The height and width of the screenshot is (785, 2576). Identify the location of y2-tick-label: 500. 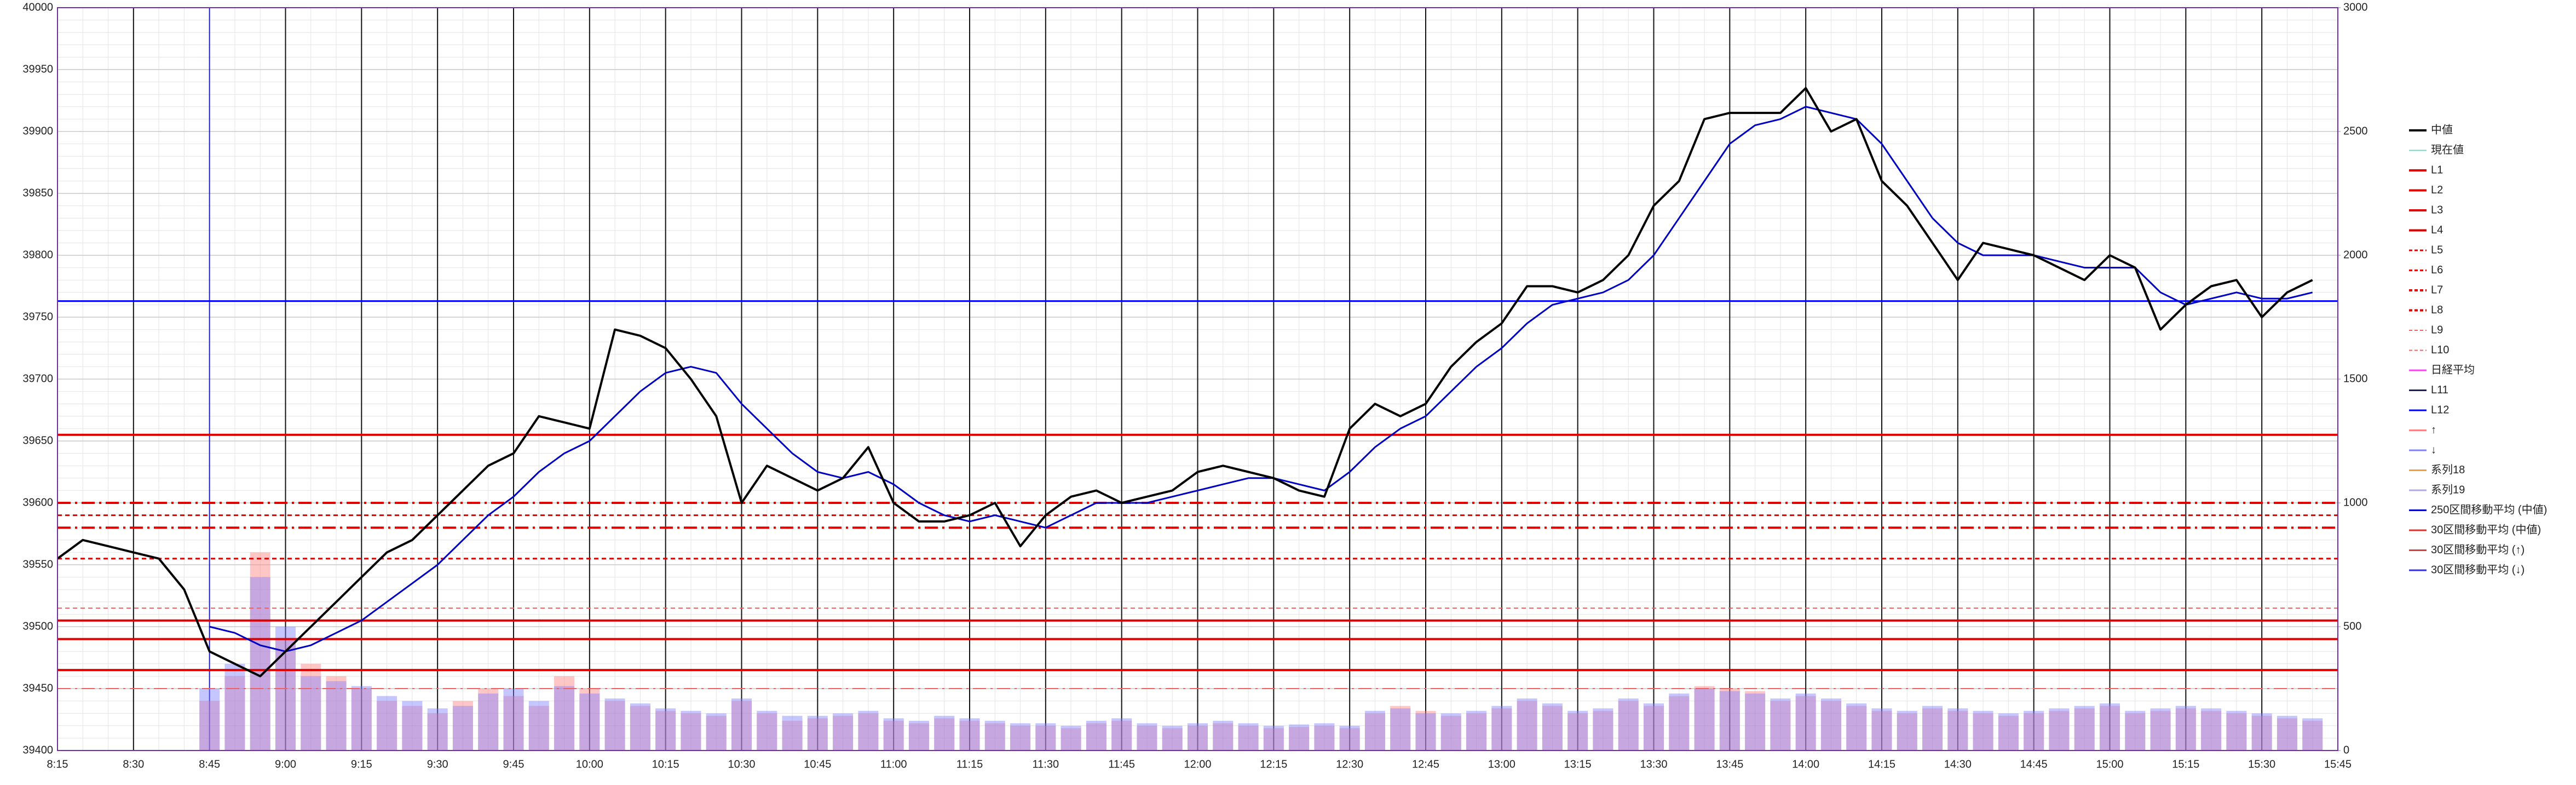
(2352, 626).